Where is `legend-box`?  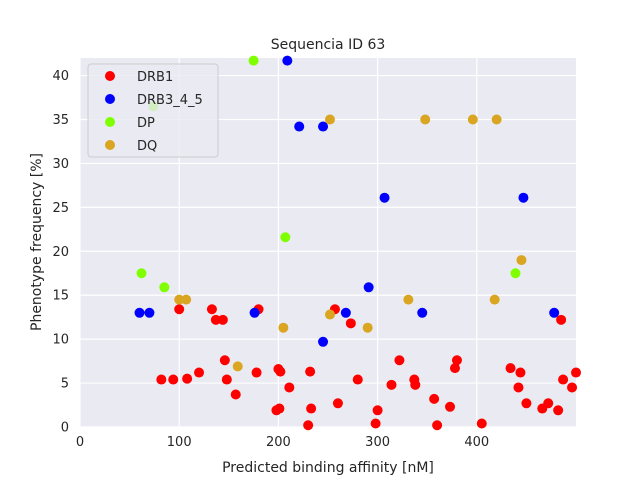 legend-box is located at coordinates (153, 110).